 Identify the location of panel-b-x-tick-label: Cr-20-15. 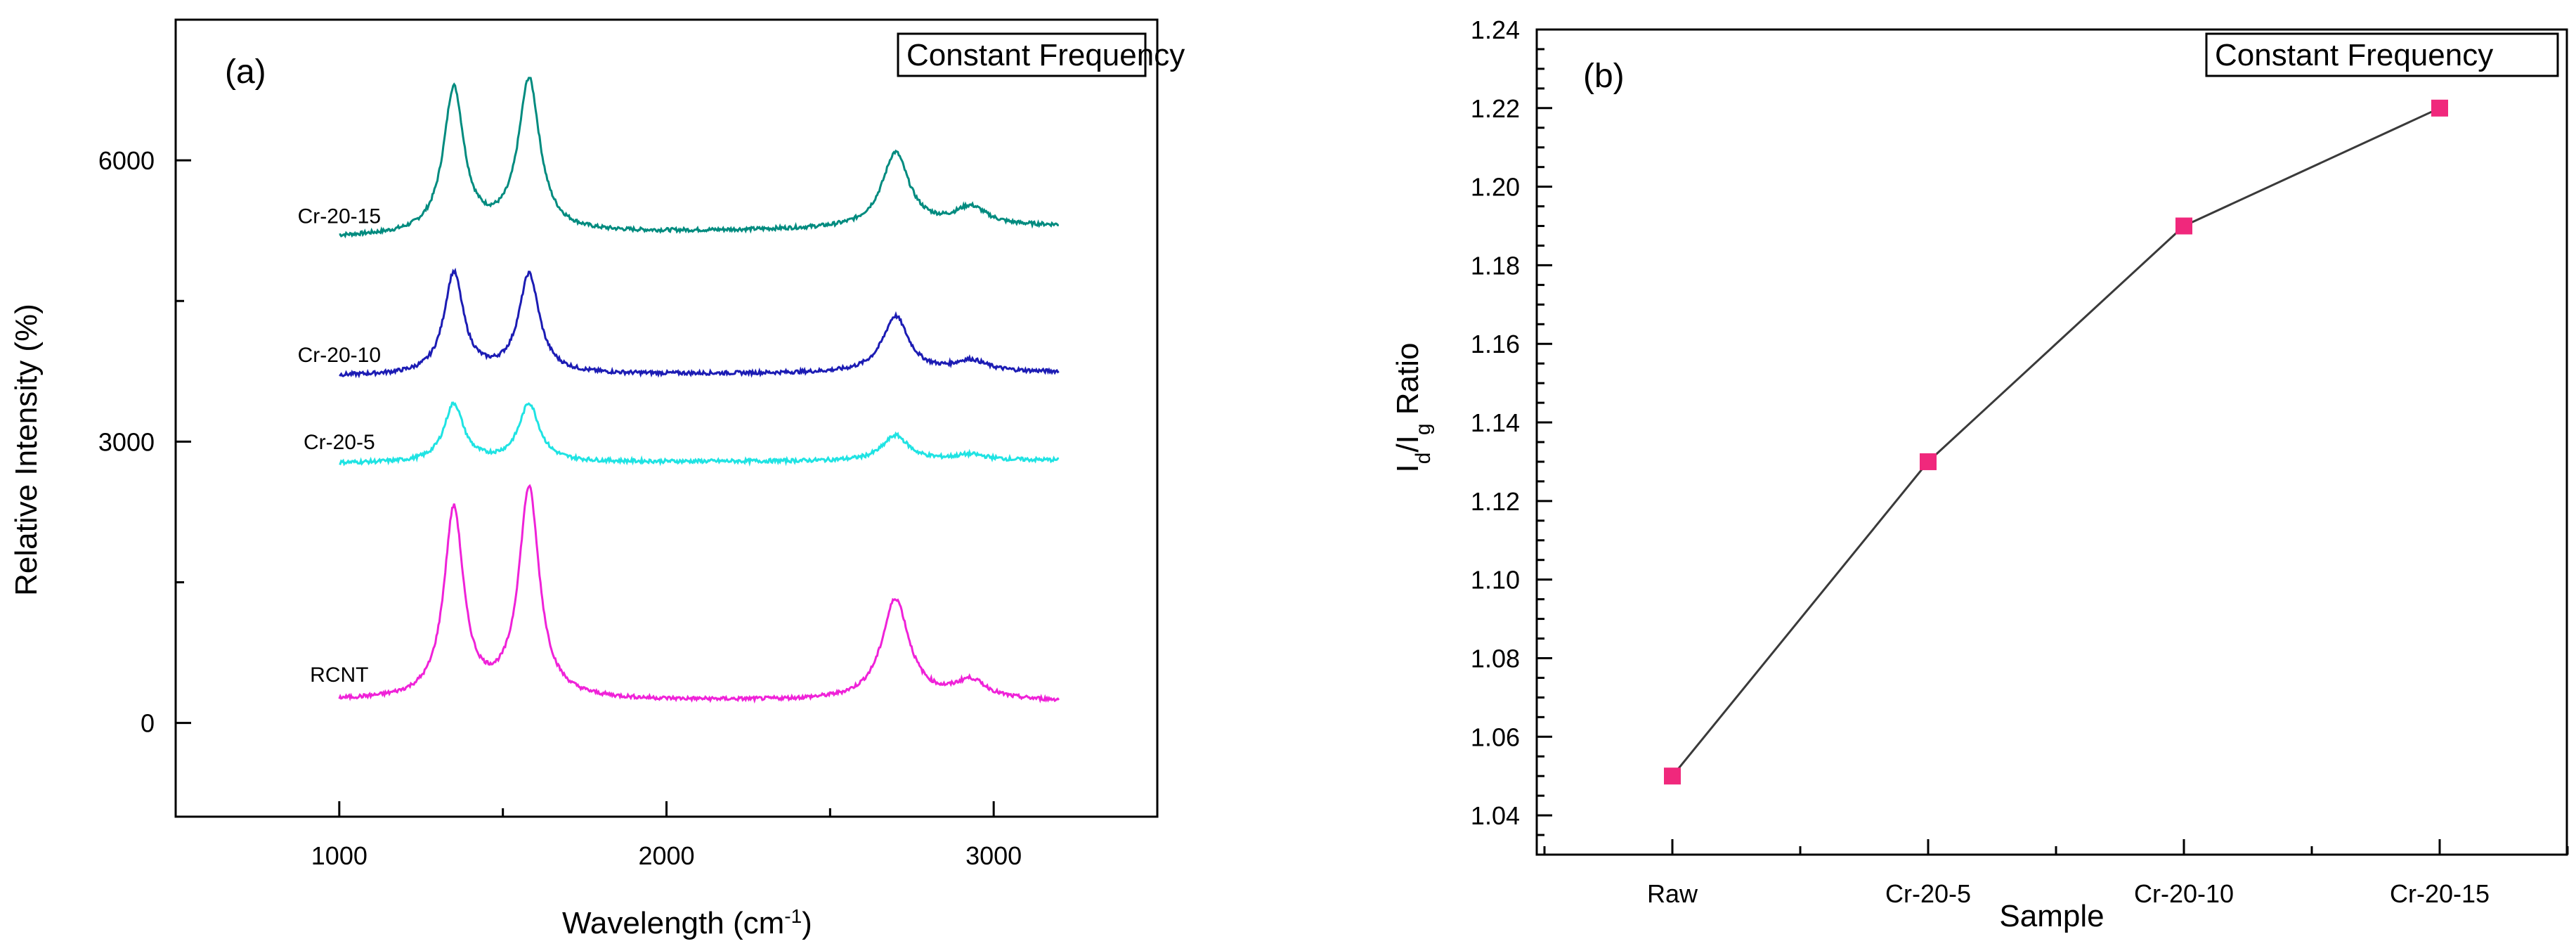
(2440, 893).